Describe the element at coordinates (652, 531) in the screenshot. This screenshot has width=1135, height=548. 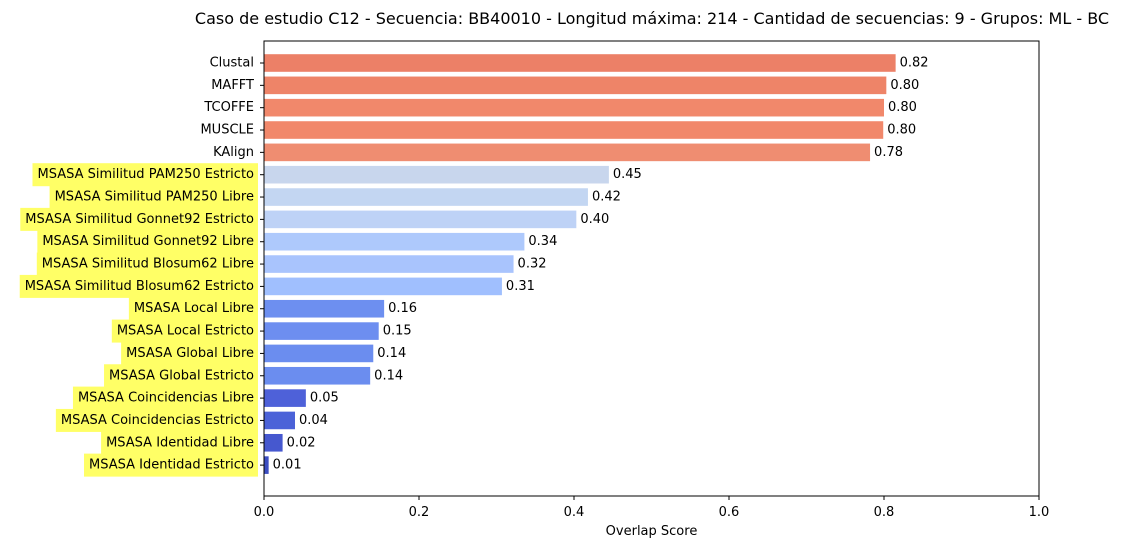
I see `x-axis-title: Overlap Score` at that location.